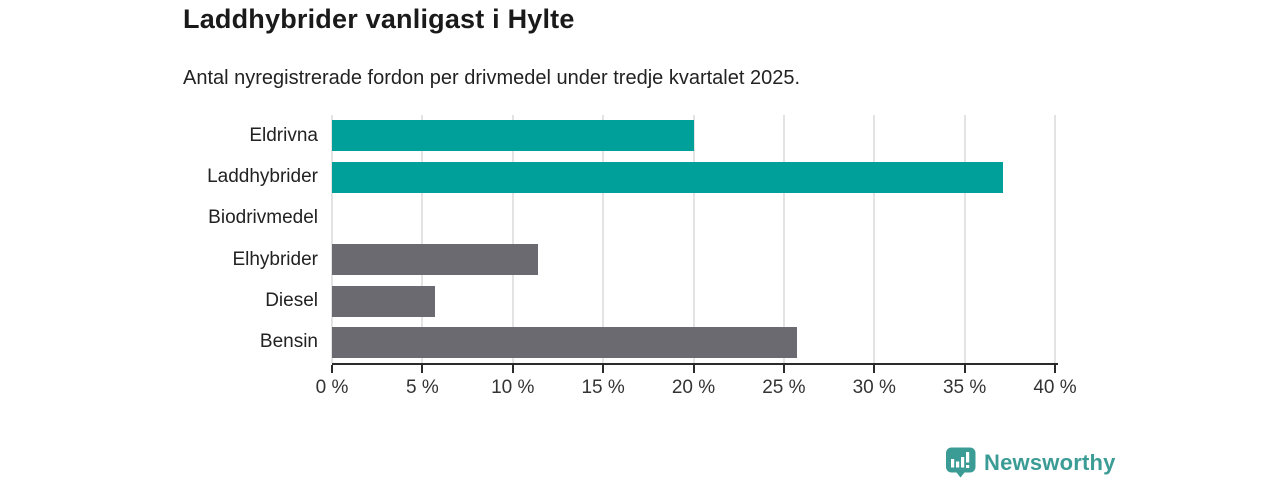 This screenshot has width=1280, height=480. Describe the element at coordinates (603, 387) in the screenshot. I see `x-tick-label: 15 %` at that location.